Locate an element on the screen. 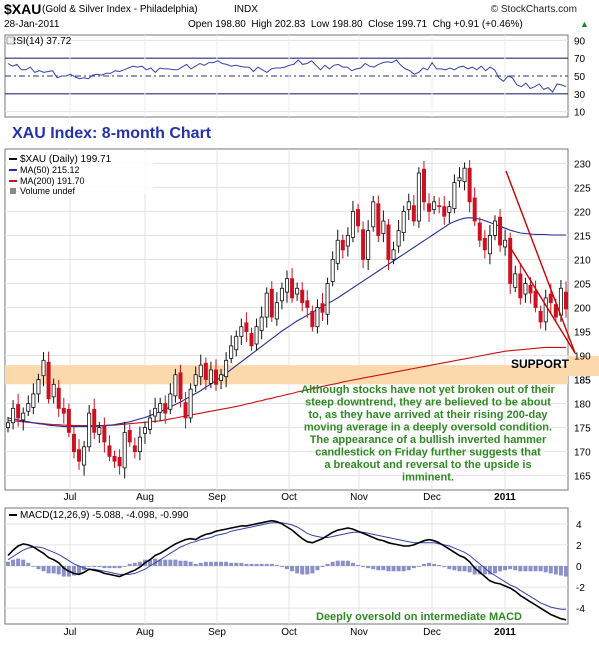  month-label: Aug is located at coordinates (145, 632).